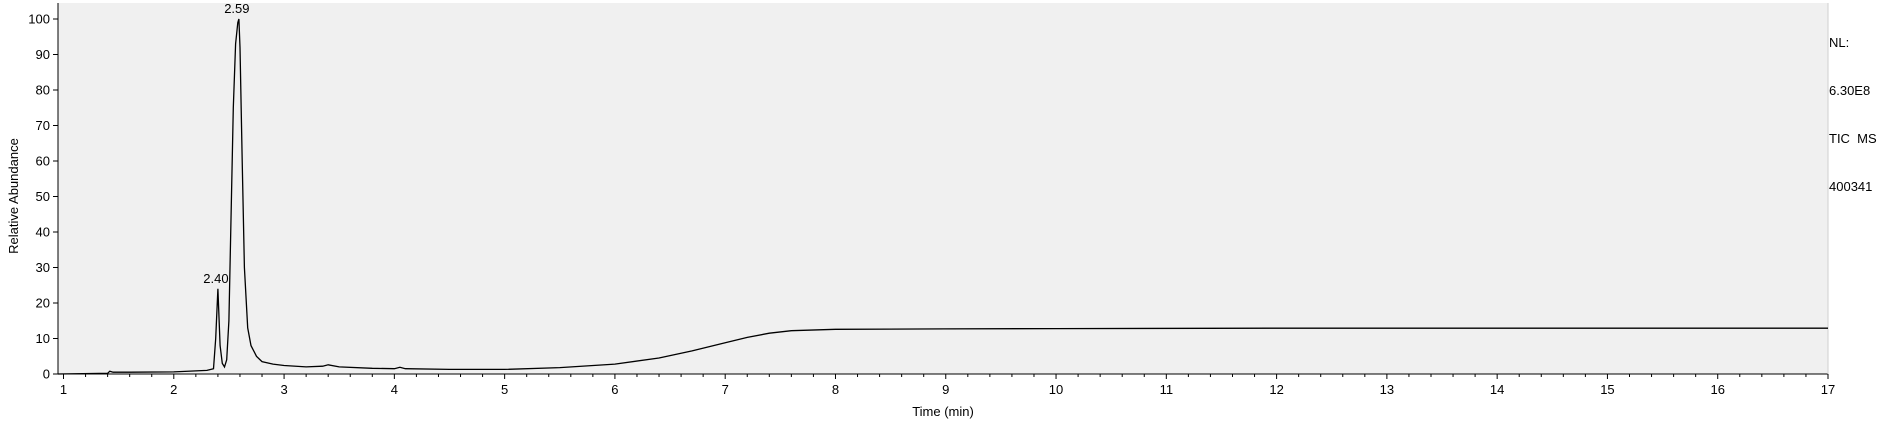 The height and width of the screenshot is (429, 1882). Describe the element at coordinates (13, 196) in the screenshot. I see `y-axis-title: Relative Abundance` at that location.